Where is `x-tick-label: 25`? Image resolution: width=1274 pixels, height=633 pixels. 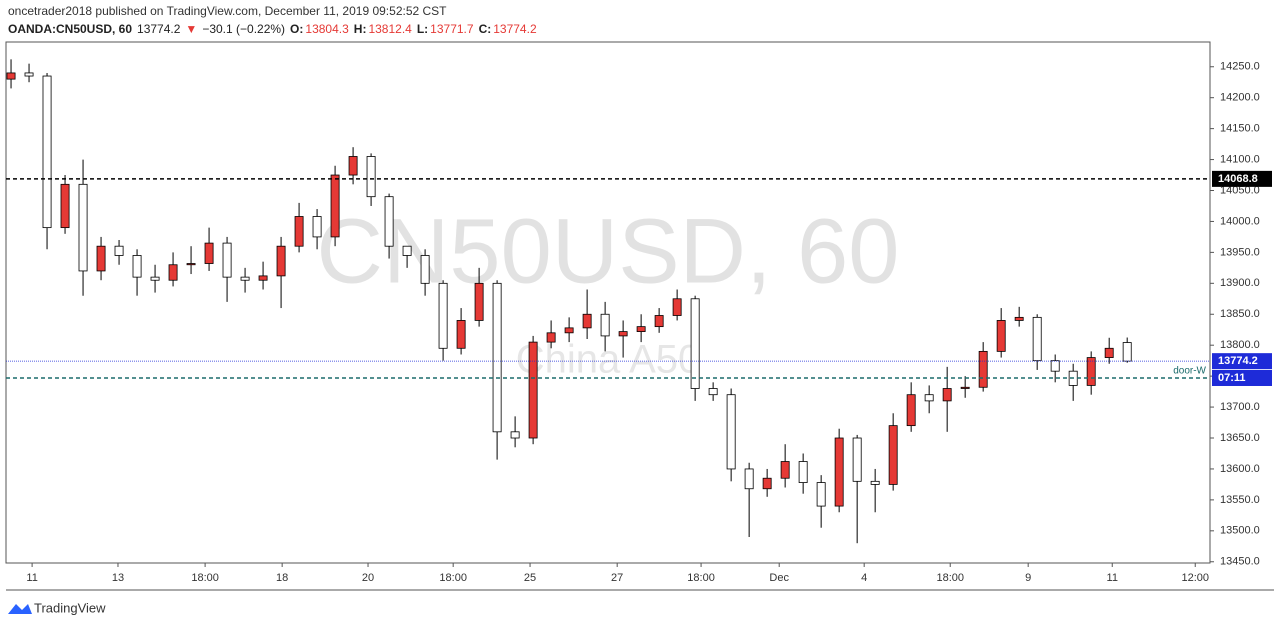 x-tick-label: 25 is located at coordinates (530, 578).